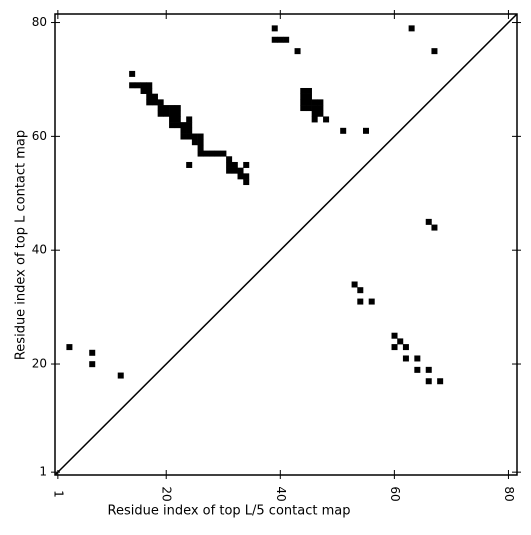 The width and height of the screenshot is (531, 535). What do you see at coordinates (395, 493) in the screenshot?
I see `x-tick-label: 60` at bounding box center [395, 493].